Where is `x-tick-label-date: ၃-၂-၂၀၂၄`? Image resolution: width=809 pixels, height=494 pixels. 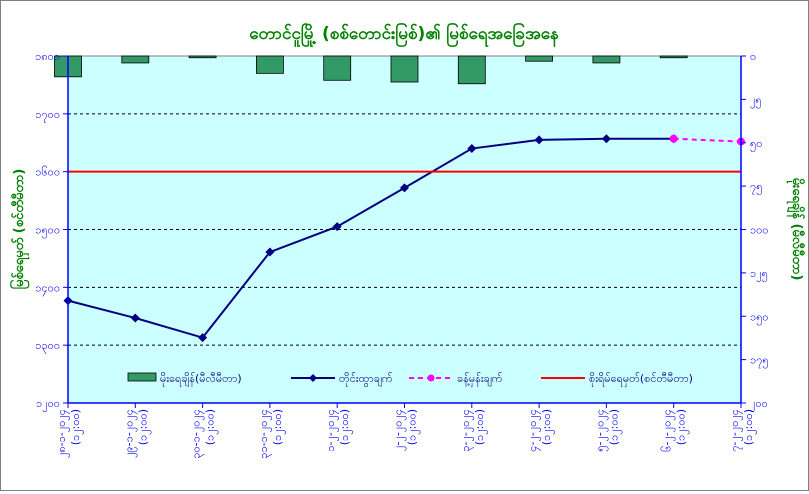 x-tick-label-date: ၃-၂-၂၀၂၄ is located at coordinates (466, 430).